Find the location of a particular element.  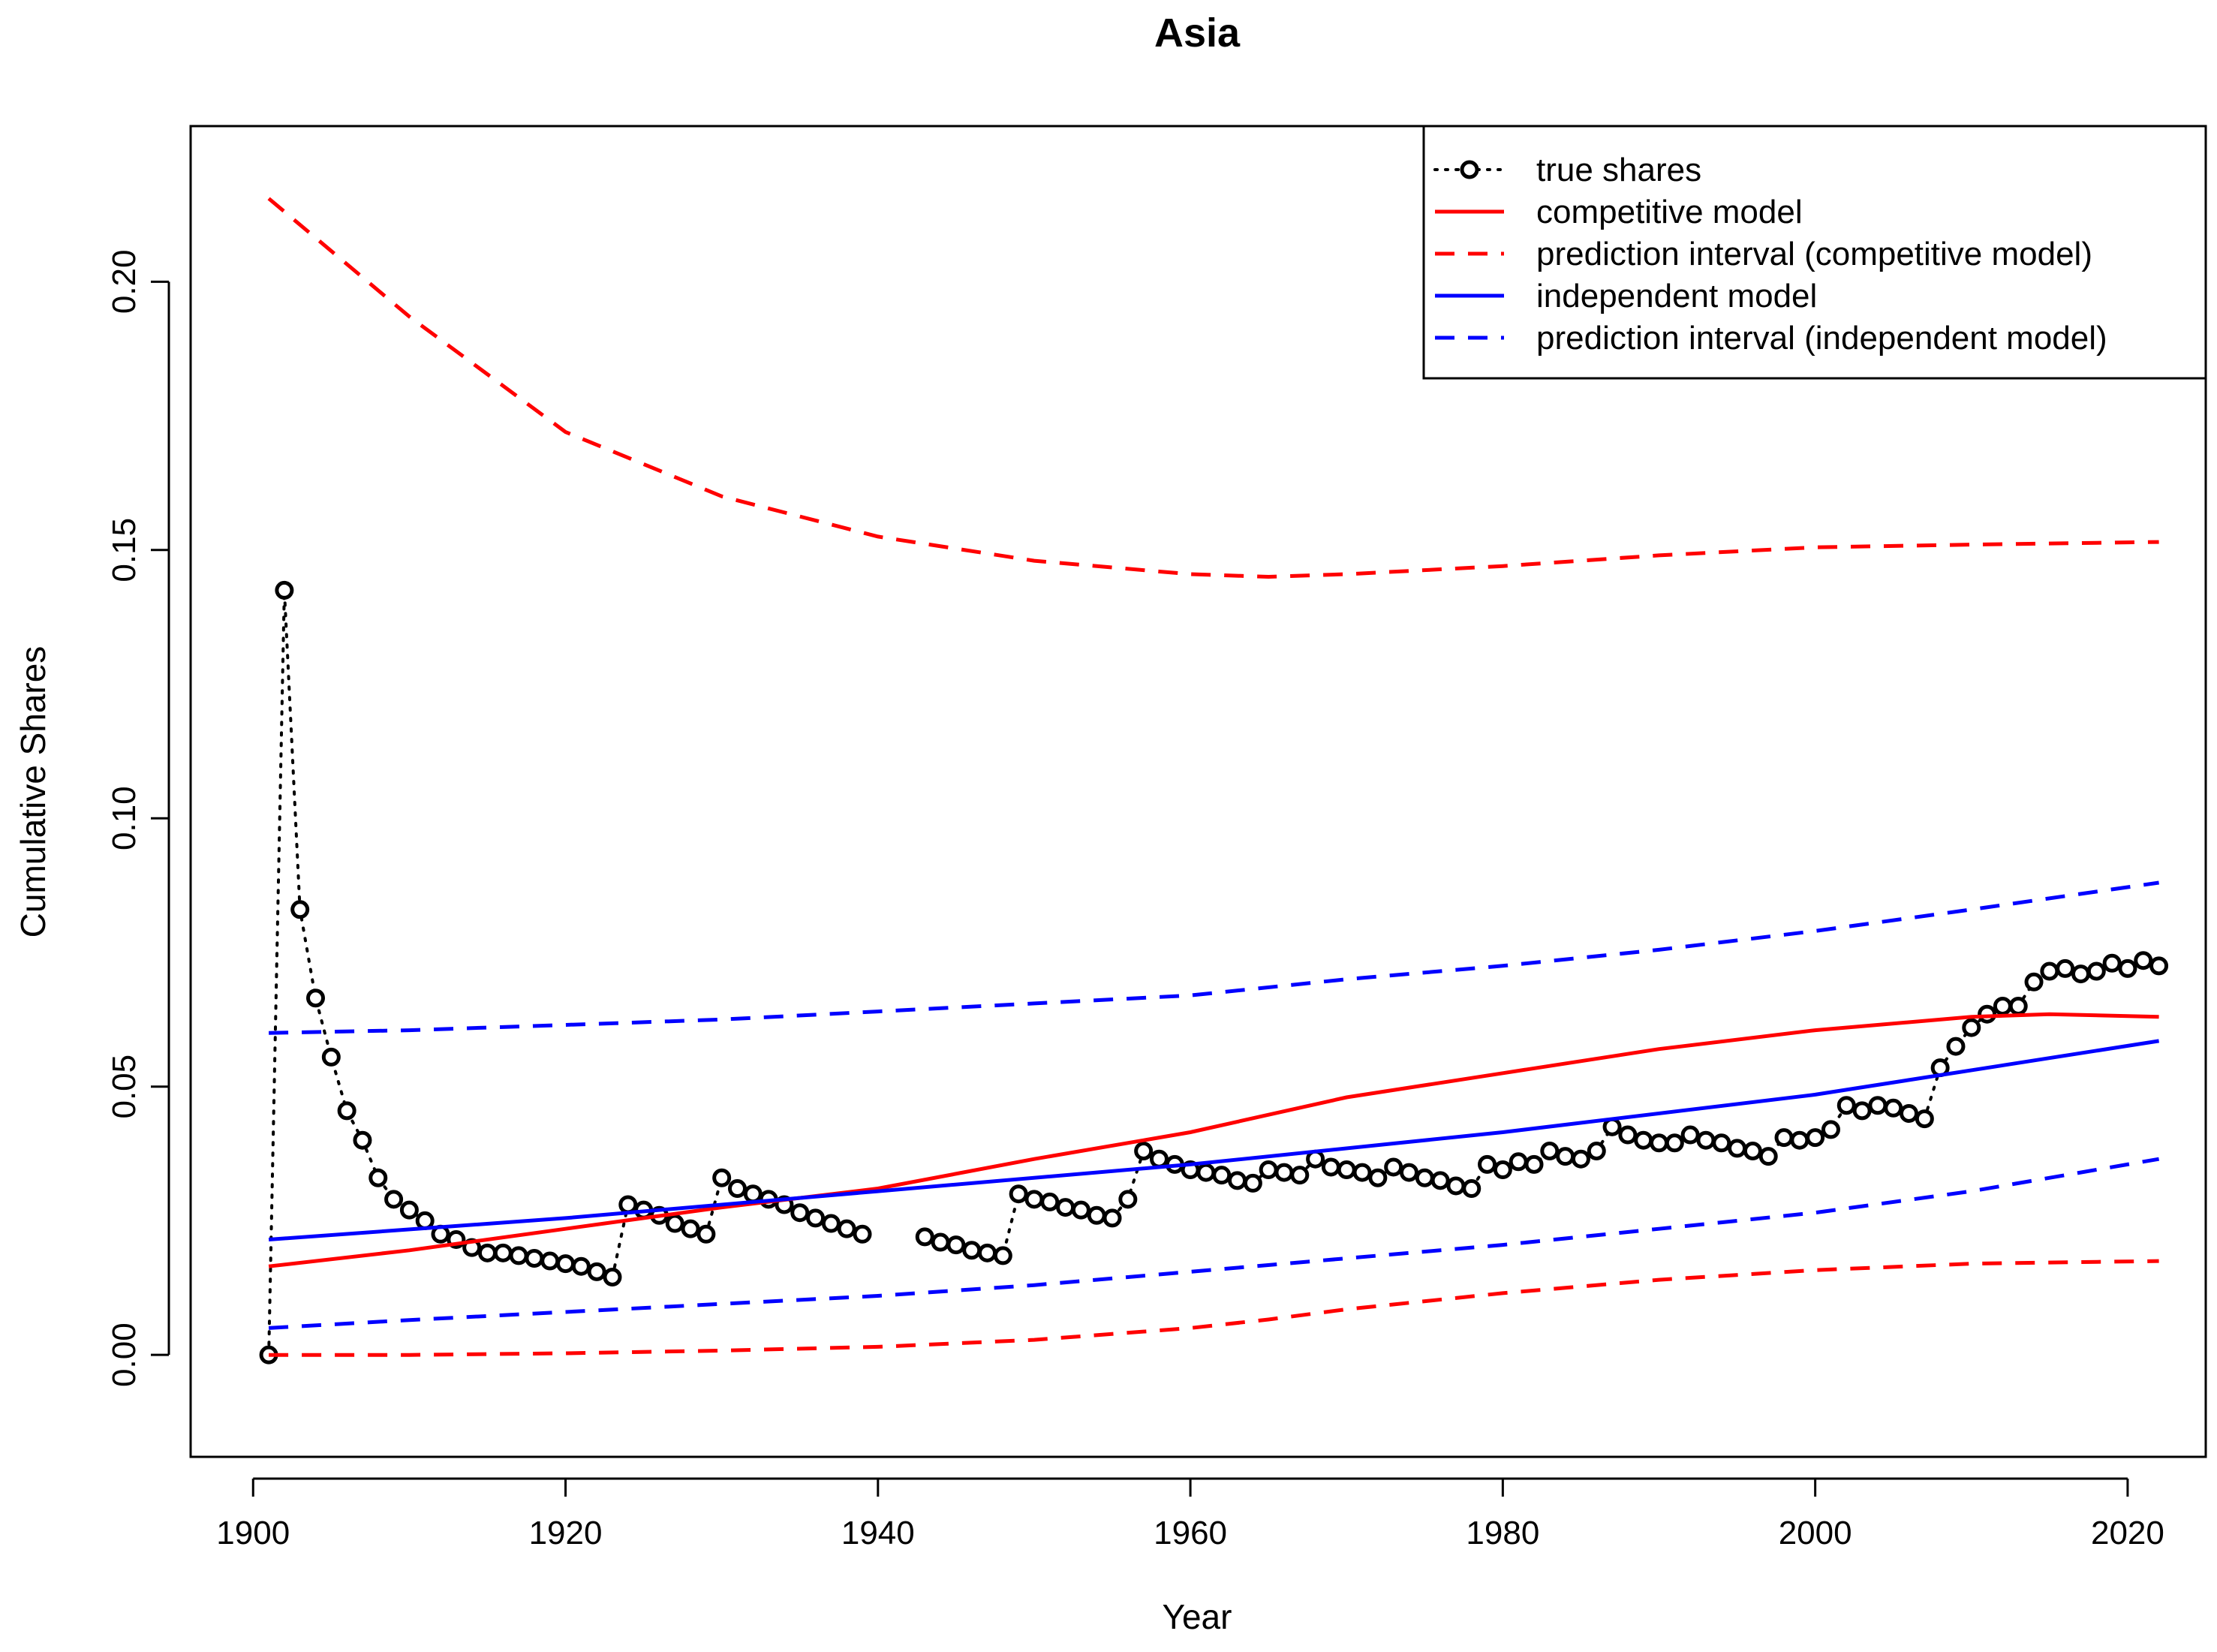

prediction-interval-competitive-model-lower-line is located at coordinates (1214, 1308).